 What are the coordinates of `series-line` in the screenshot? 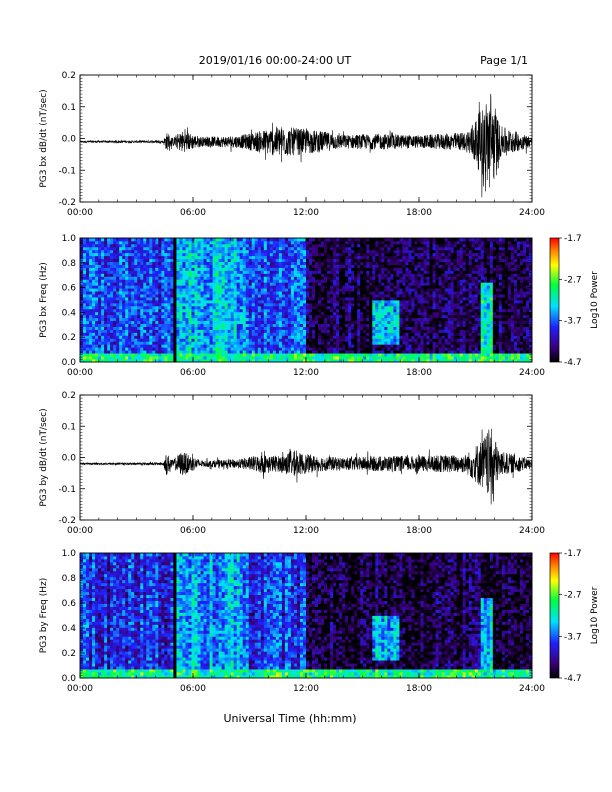 It's located at (306, 145).